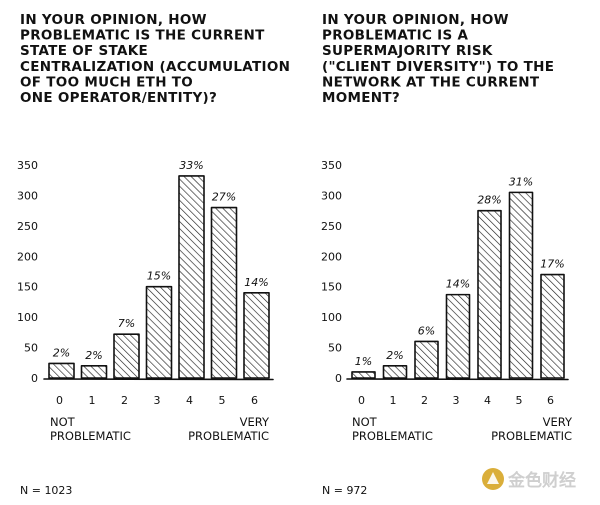 This screenshot has width=600, height=505. What do you see at coordinates (46, 490) in the screenshot?
I see `sample-size-label: N = 1023` at bounding box center [46, 490].